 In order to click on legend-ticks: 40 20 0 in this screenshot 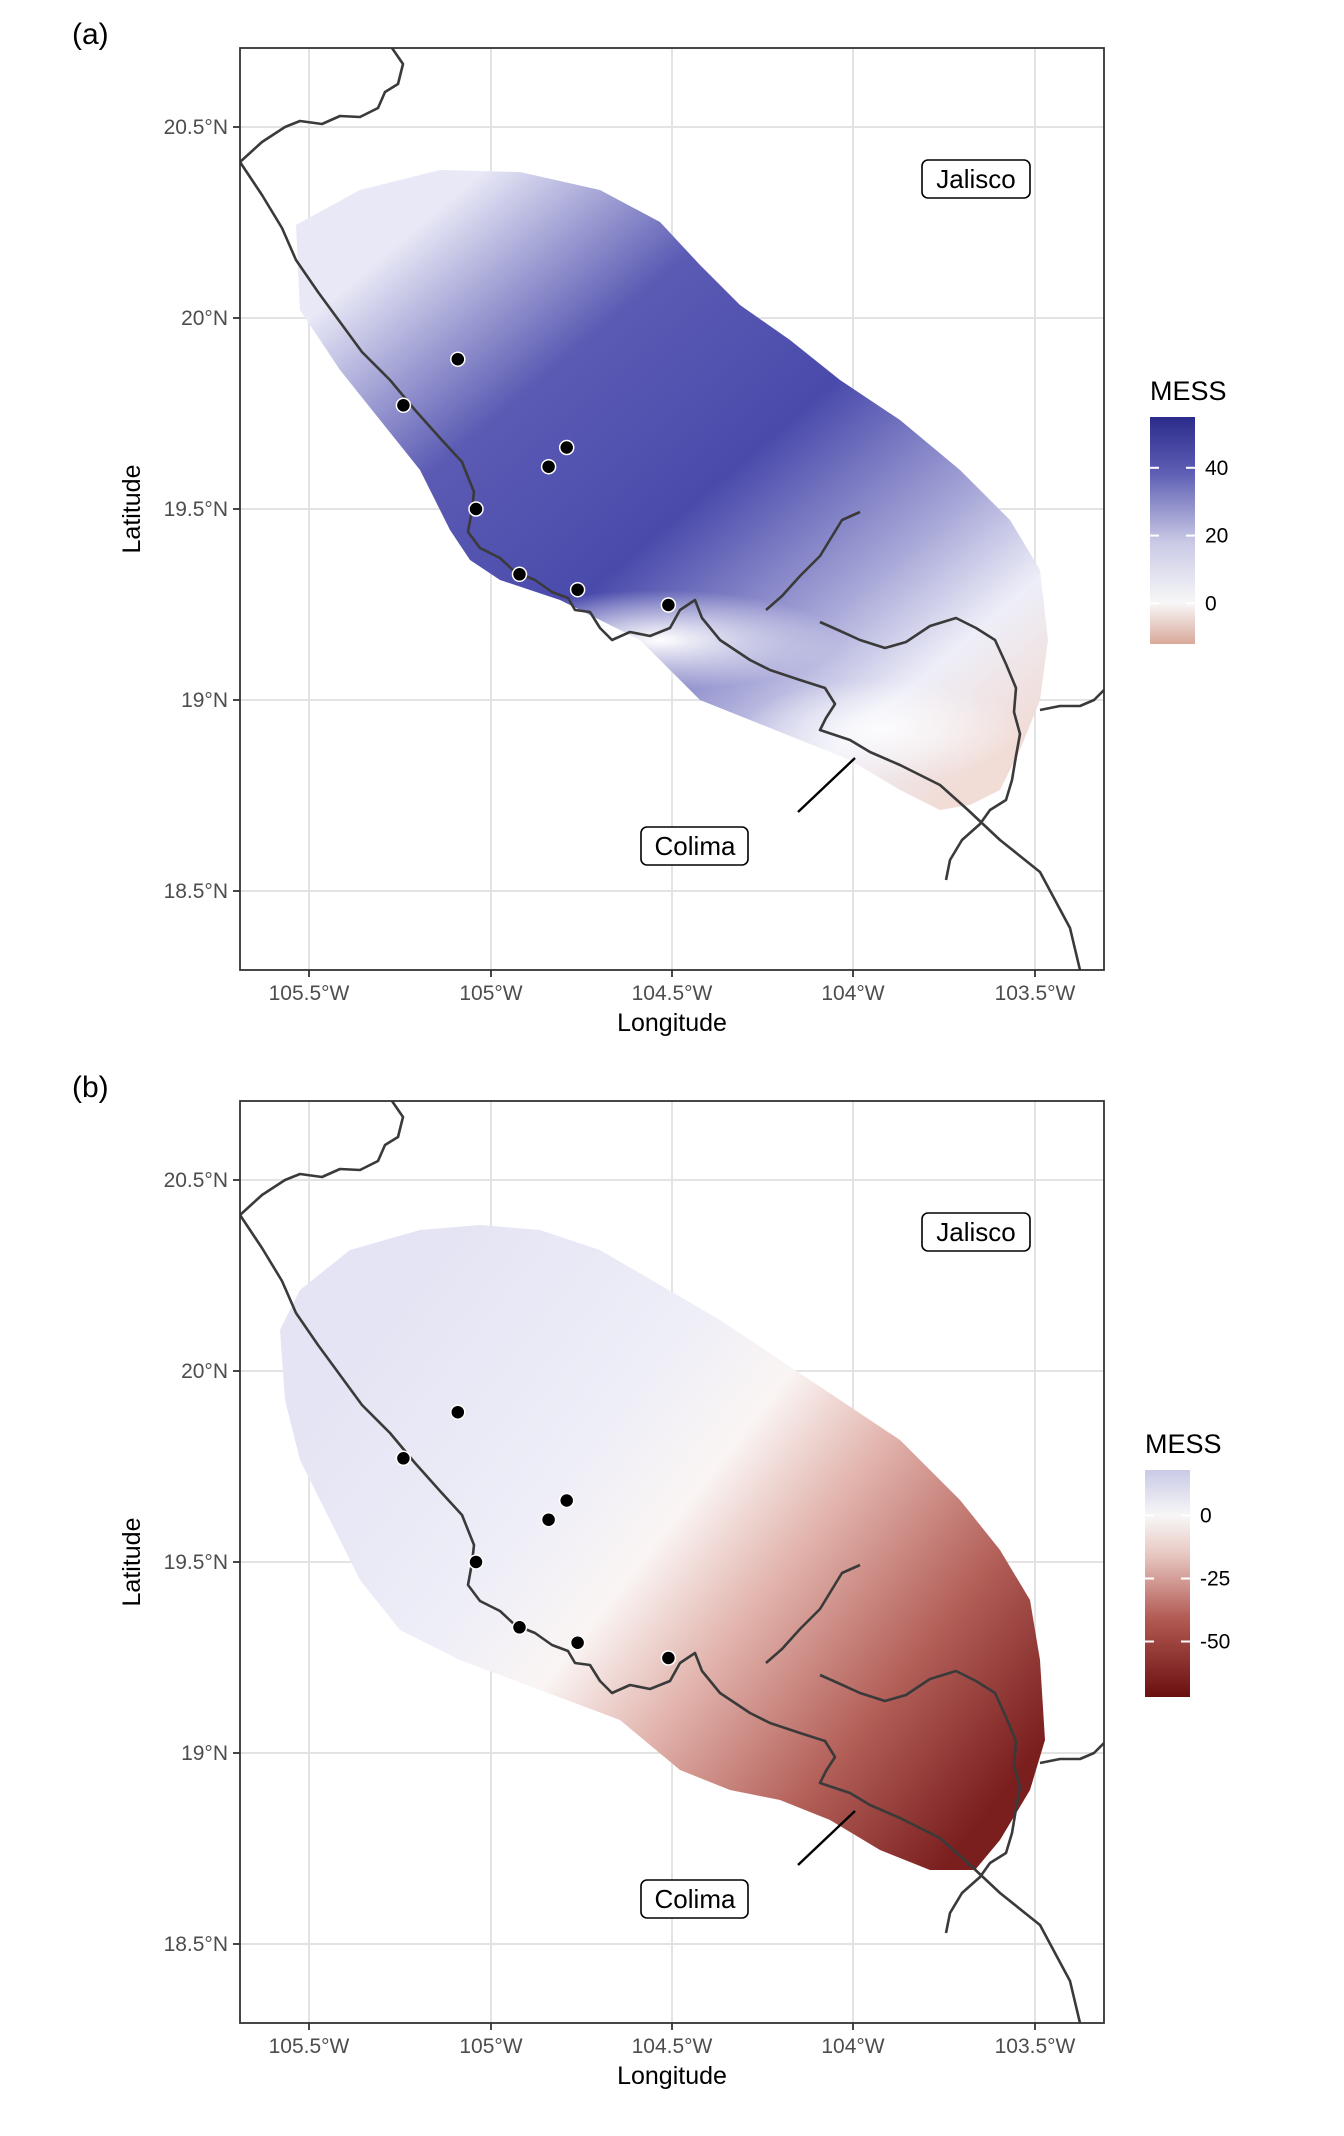, I will do `click(1189, 536)`.